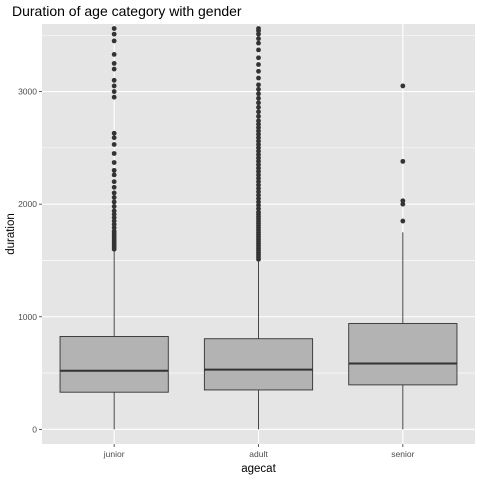 The height and width of the screenshot is (480, 480). What do you see at coordinates (258, 469) in the screenshot?
I see `x-axis-title: agecat` at bounding box center [258, 469].